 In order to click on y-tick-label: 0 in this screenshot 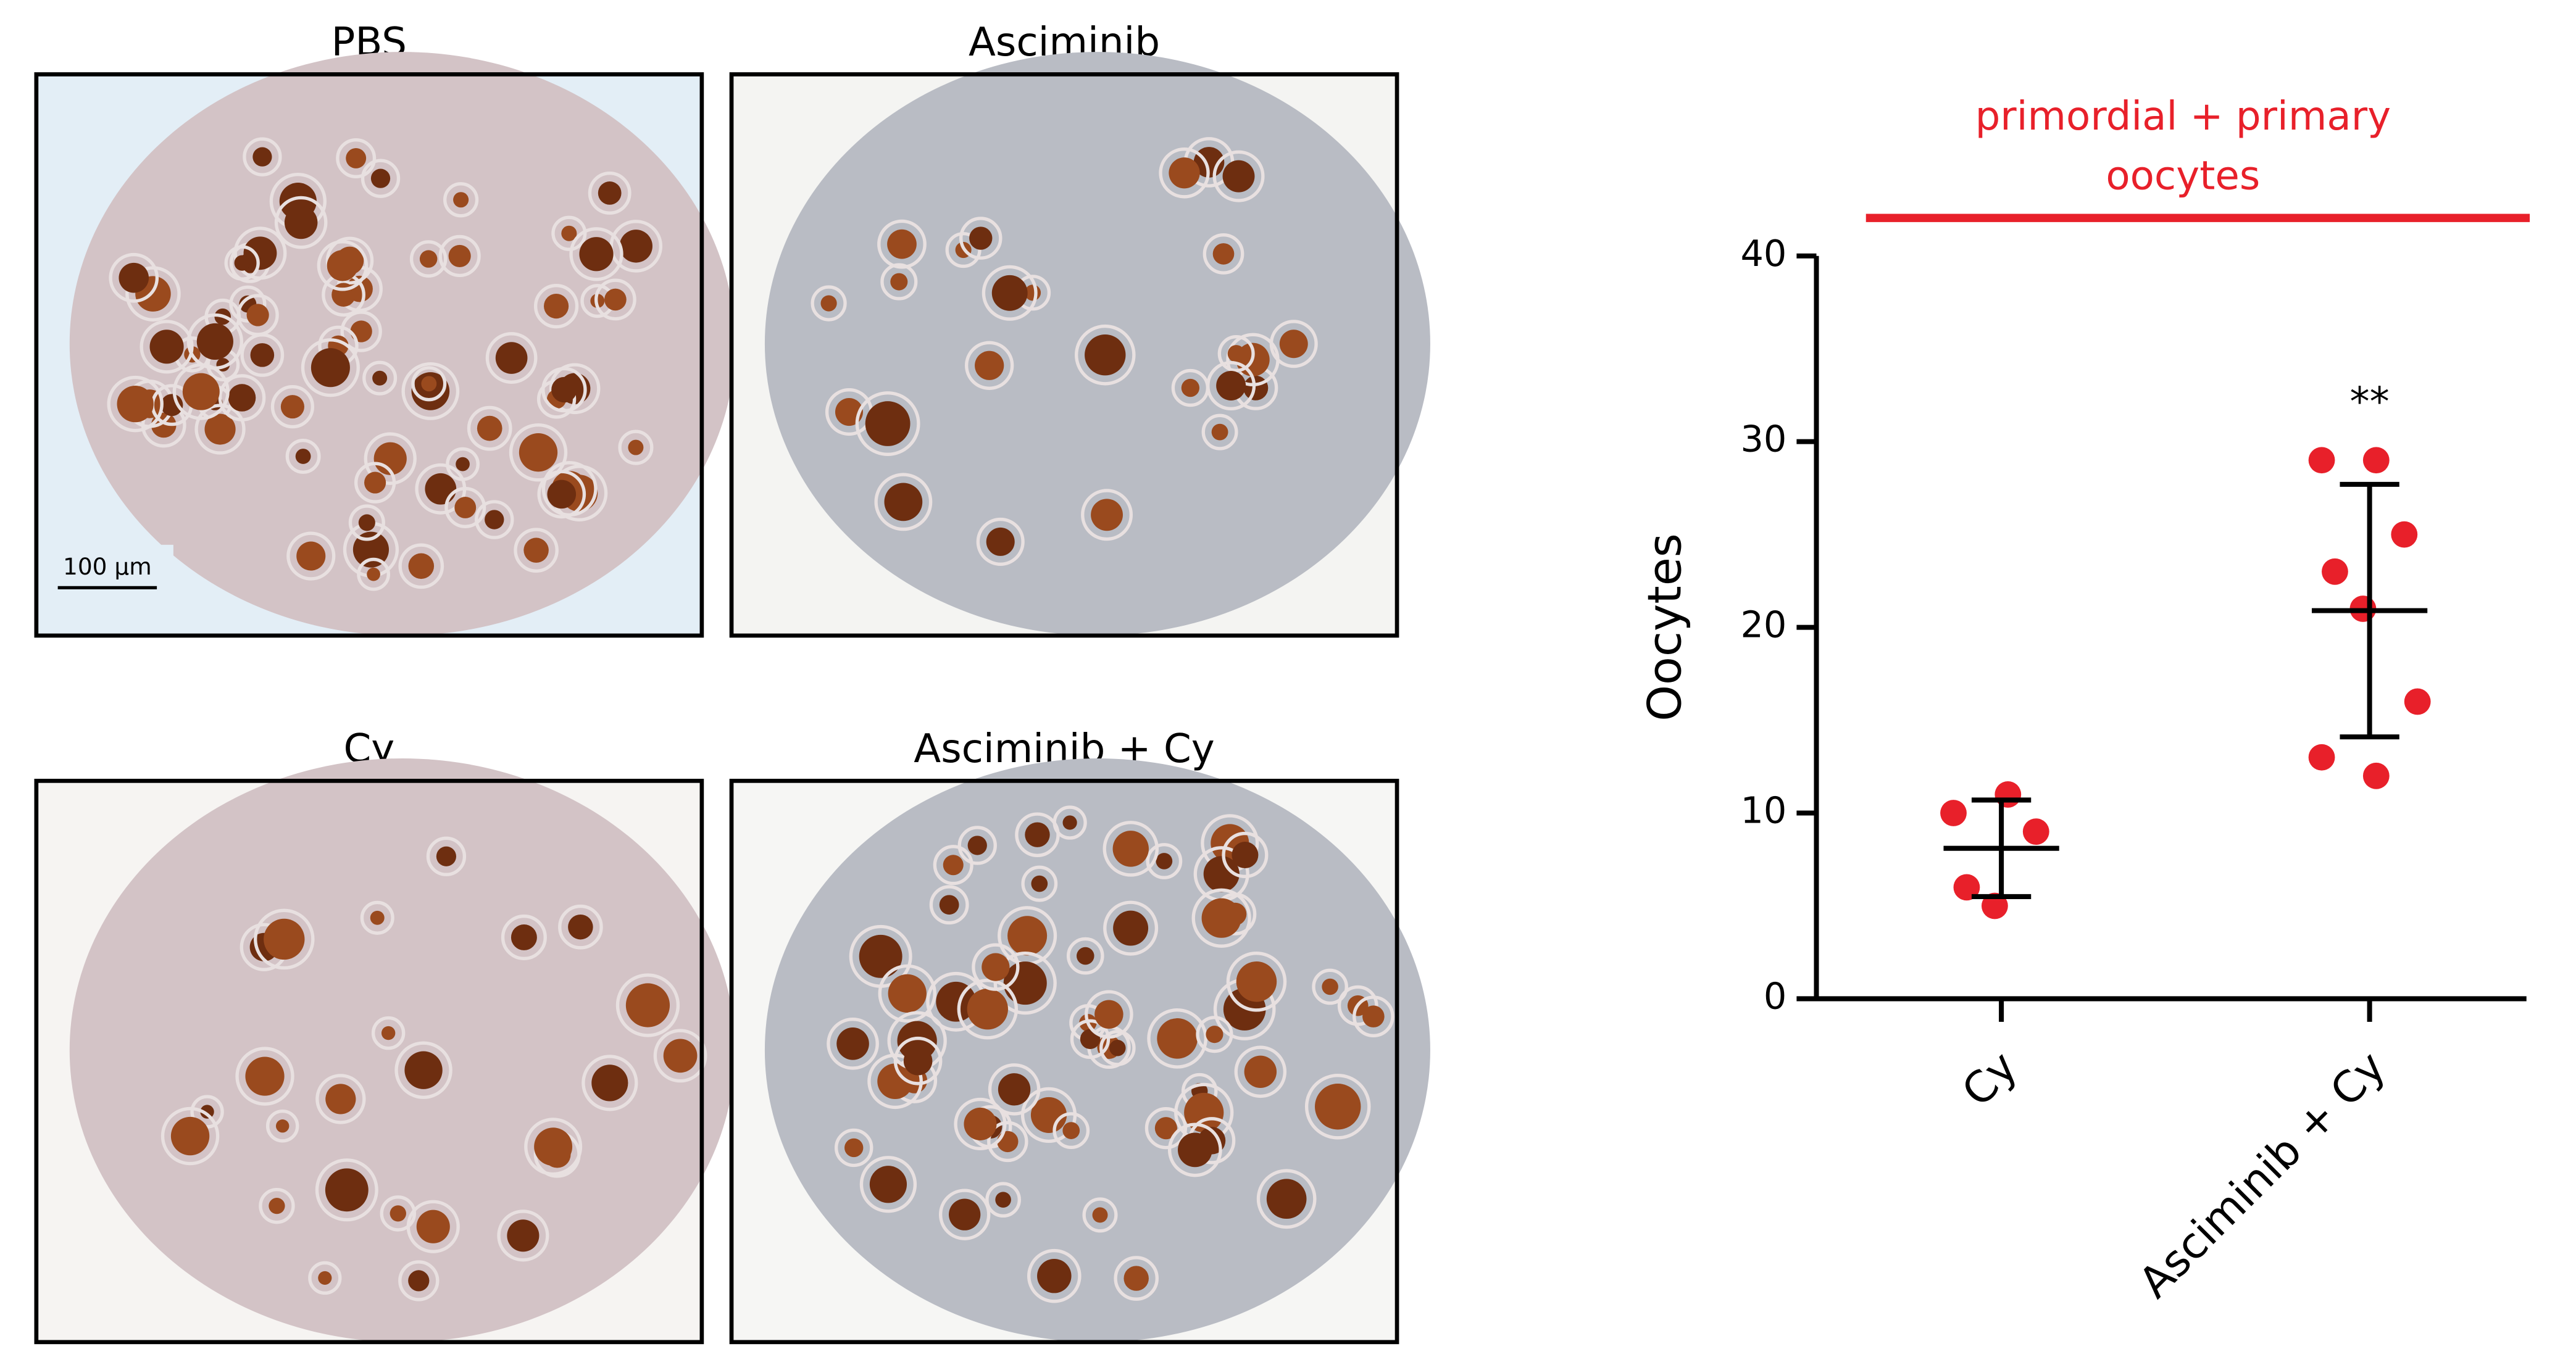, I will do `click(1775, 996)`.